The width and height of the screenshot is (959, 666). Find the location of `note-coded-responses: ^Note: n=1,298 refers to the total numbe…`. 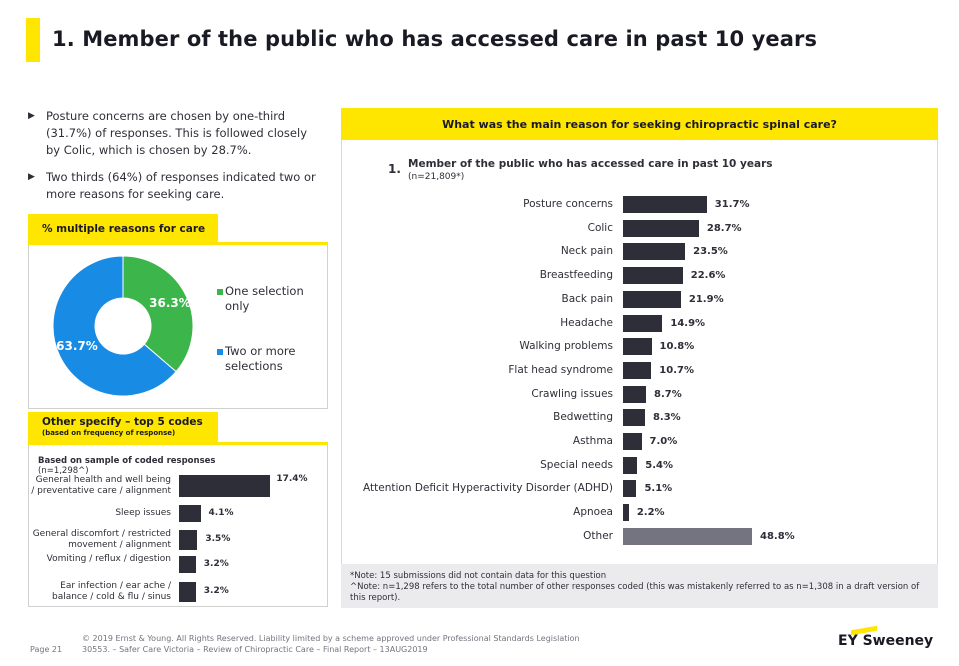

note-coded-responses: ^Note: n=1,298 refers to the total numbe… is located at coordinates (635, 592).